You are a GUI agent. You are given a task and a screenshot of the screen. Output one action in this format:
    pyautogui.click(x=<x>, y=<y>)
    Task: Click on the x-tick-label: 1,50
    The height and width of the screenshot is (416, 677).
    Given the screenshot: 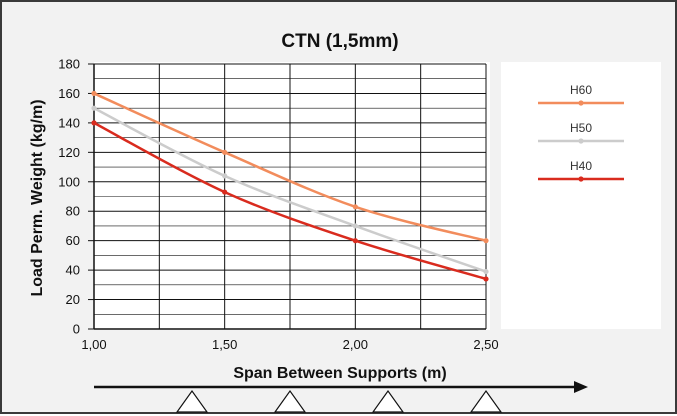 What is the action you would take?
    pyautogui.click(x=224, y=344)
    